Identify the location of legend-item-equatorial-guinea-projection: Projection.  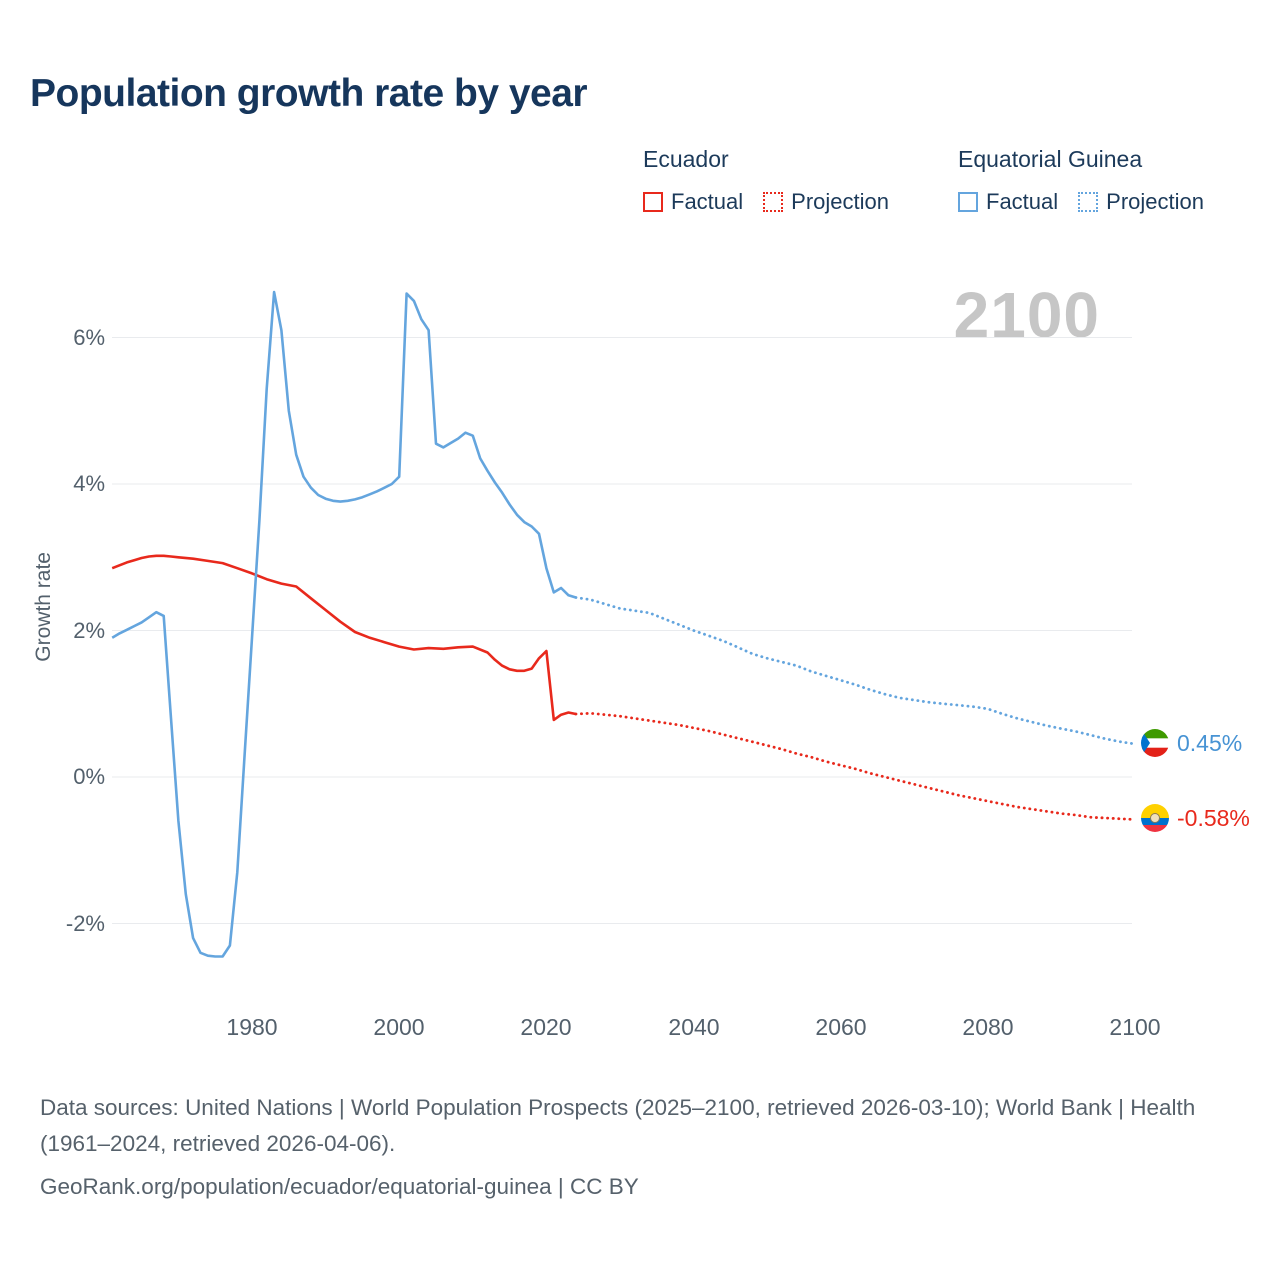
(1141, 202).